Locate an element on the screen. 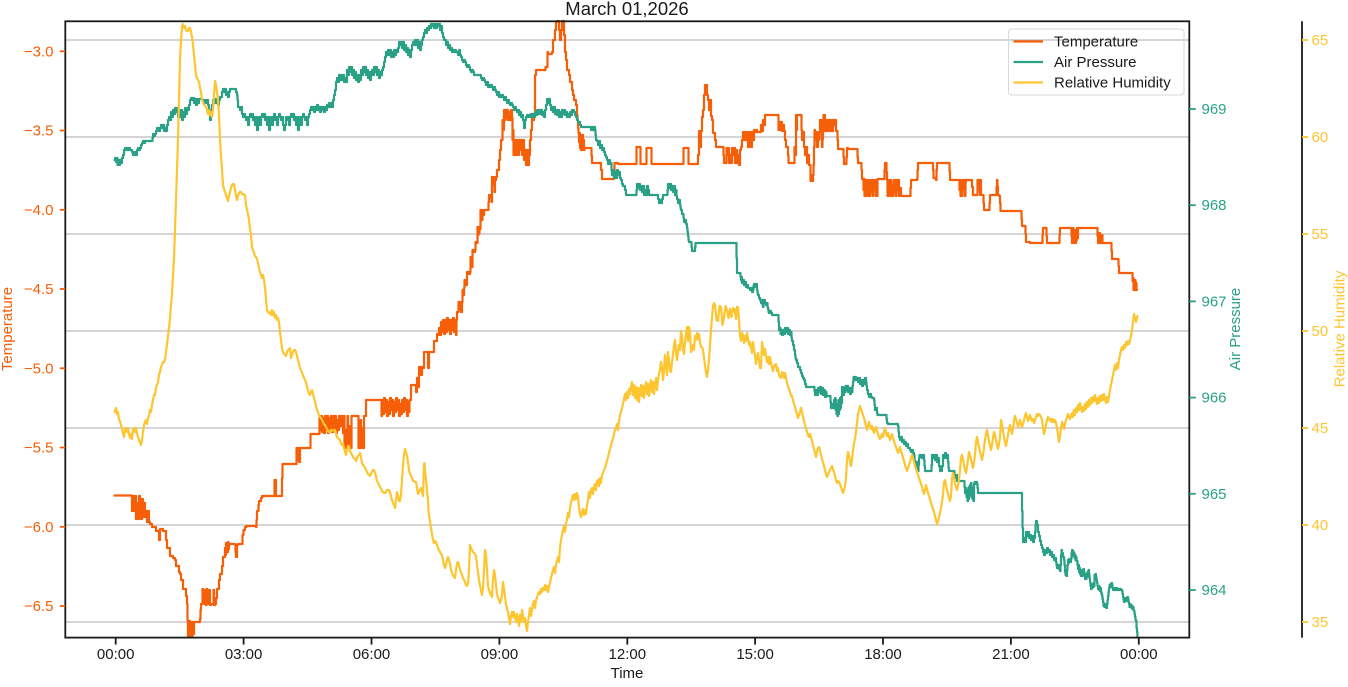 The image size is (1348, 687). svg-text: −3.0 is located at coordinates (39, 51).